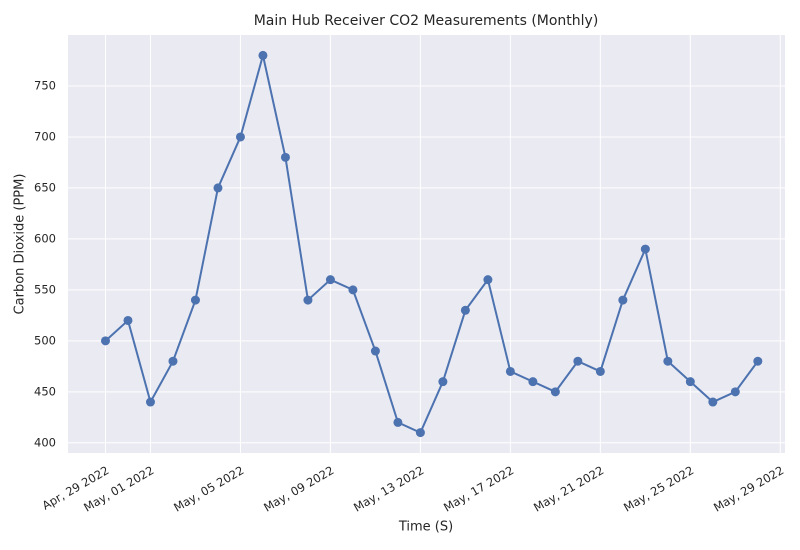  I want to click on y-tick-label: 600, so click(45, 238).